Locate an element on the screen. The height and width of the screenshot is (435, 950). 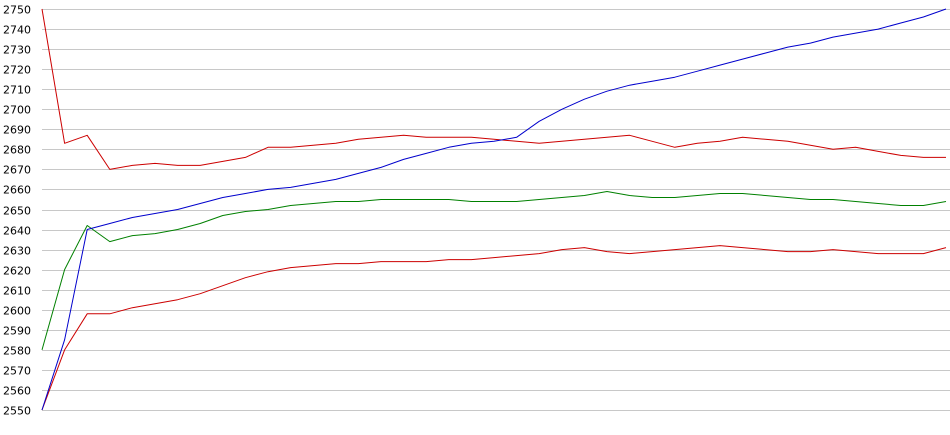
y-tick-label: 2690 is located at coordinates (17, 130).